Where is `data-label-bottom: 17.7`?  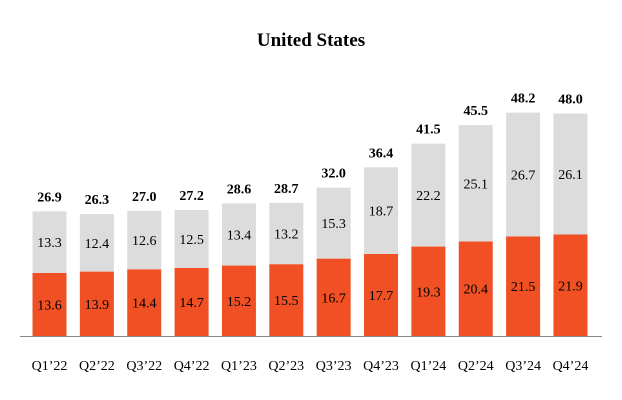 data-label-bottom: 17.7 is located at coordinates (381, 296).